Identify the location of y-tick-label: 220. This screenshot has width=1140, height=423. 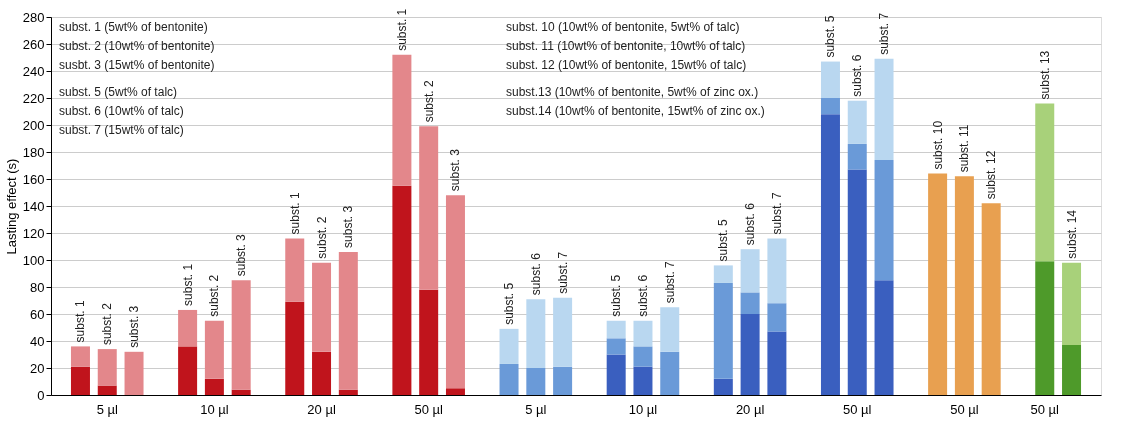
(33, 98).